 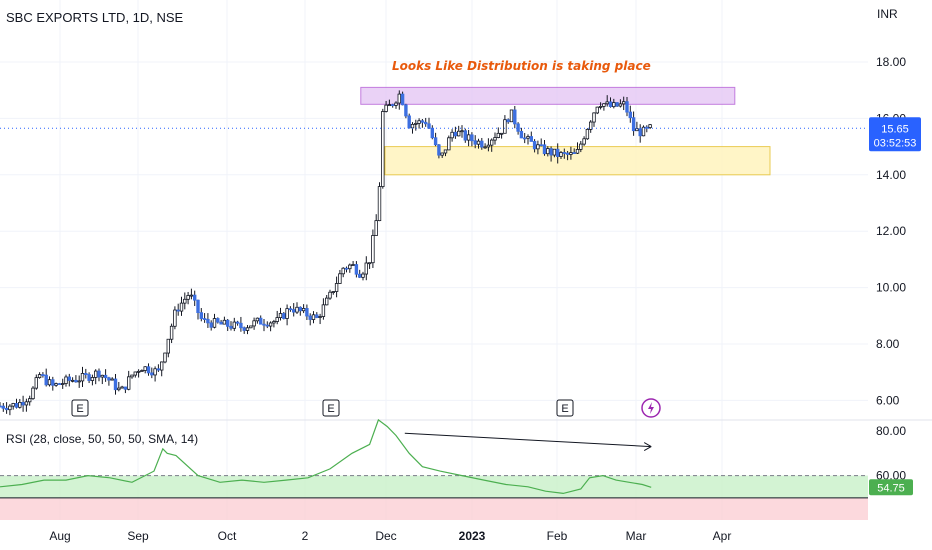 What do you see at coordinates (227, 536) in the screenshot?
I see `time-tick-label: Oct` at bounding box center [227, 536].